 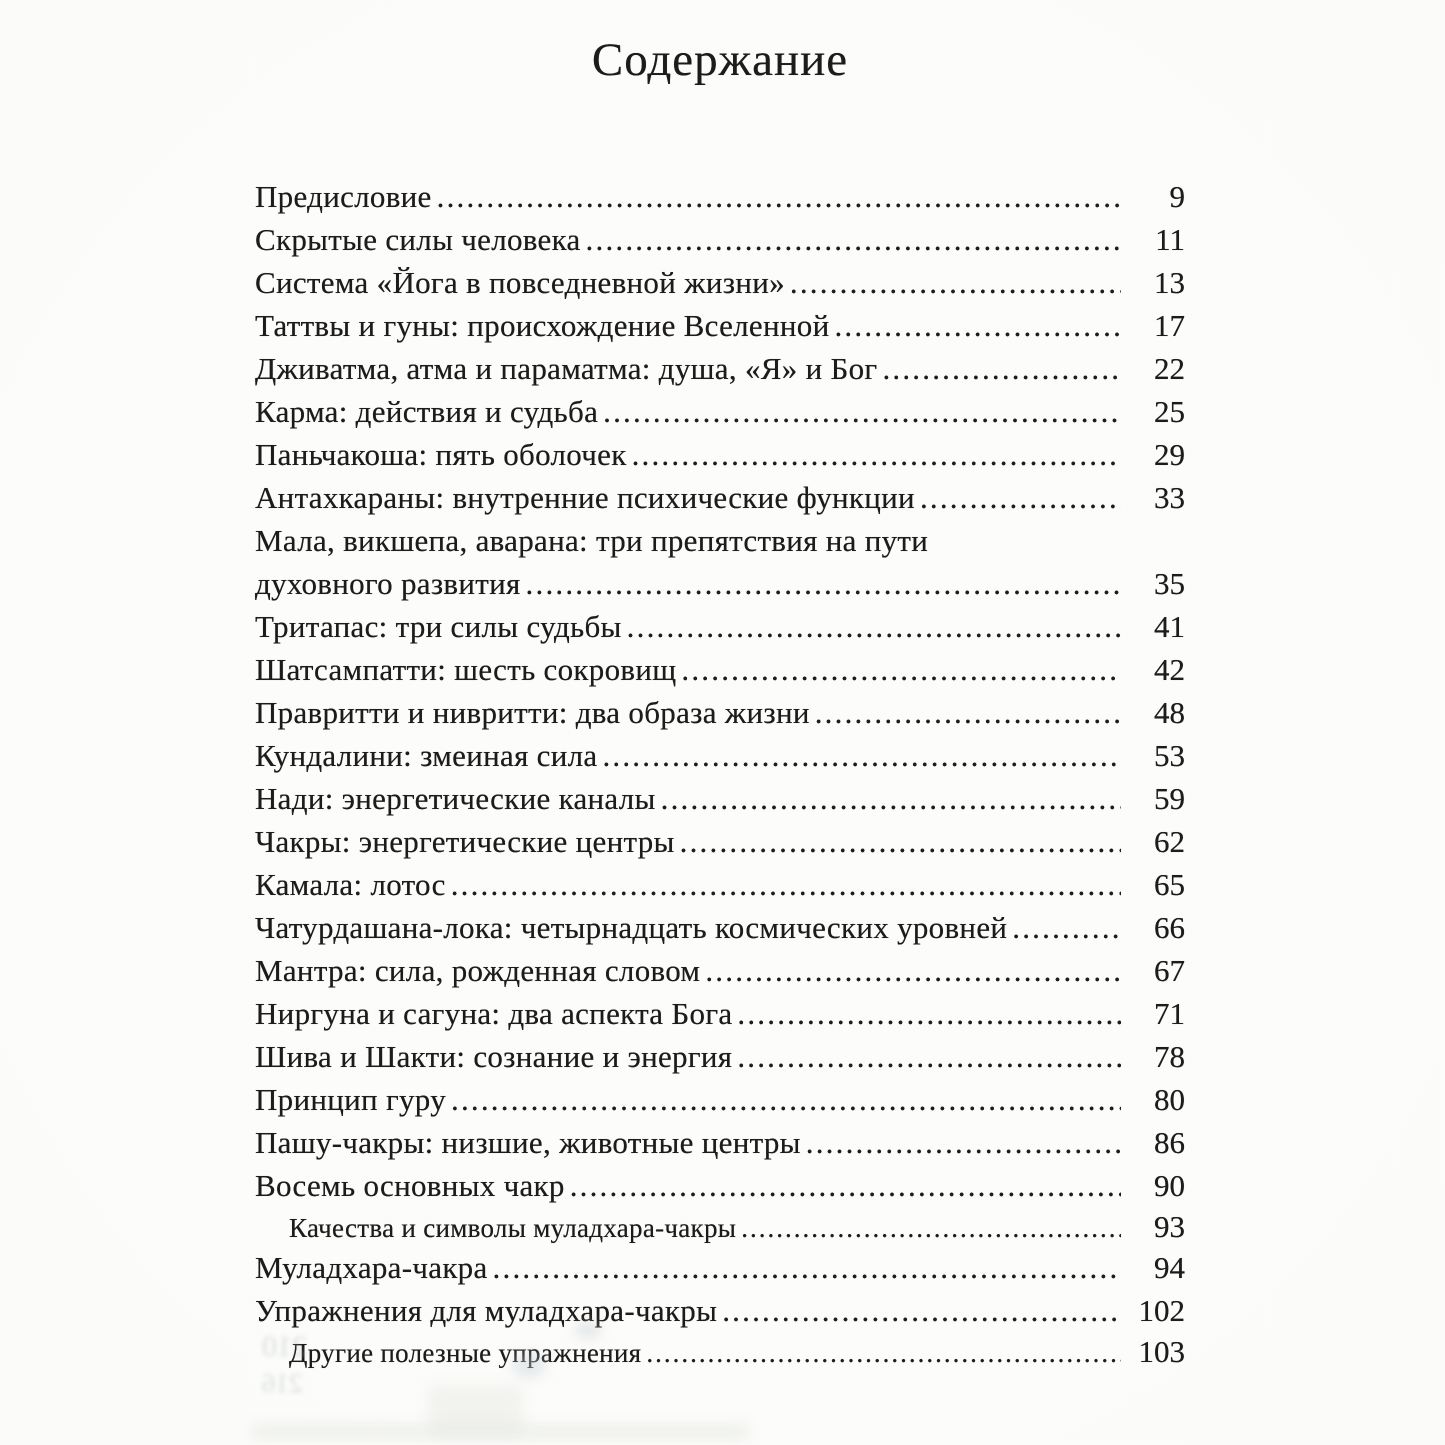 I want to click on toc-entry-page-number: 80, so click(x=1169, y=1099).